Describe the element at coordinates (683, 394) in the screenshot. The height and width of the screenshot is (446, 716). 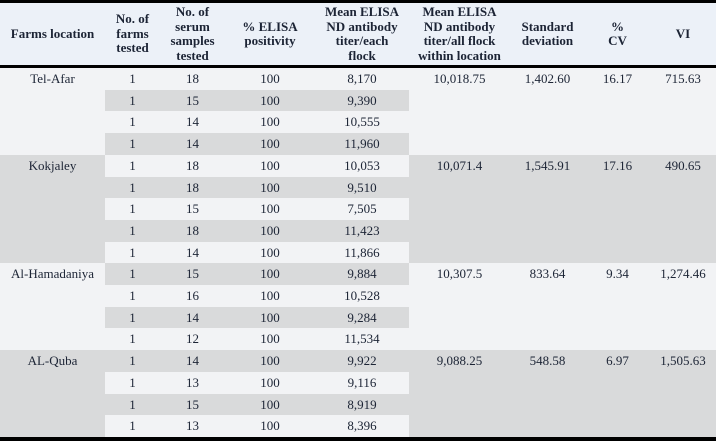
I see `vi-cell: 1,505.63` at that location.